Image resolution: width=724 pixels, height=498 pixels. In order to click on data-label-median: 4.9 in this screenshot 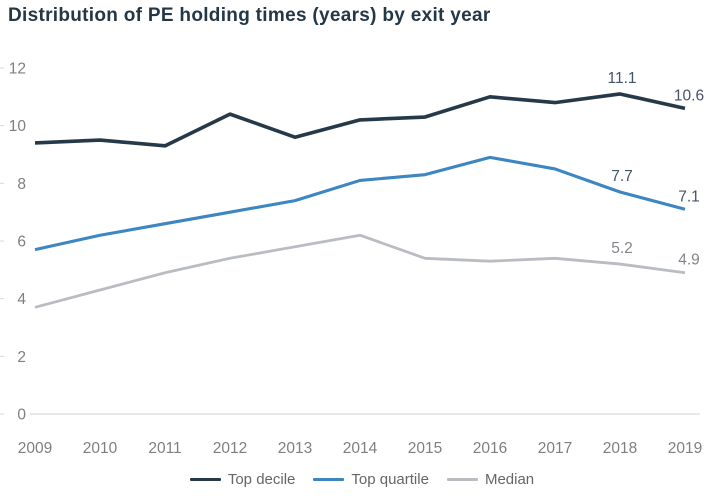, I will do `click(689, 260)`.